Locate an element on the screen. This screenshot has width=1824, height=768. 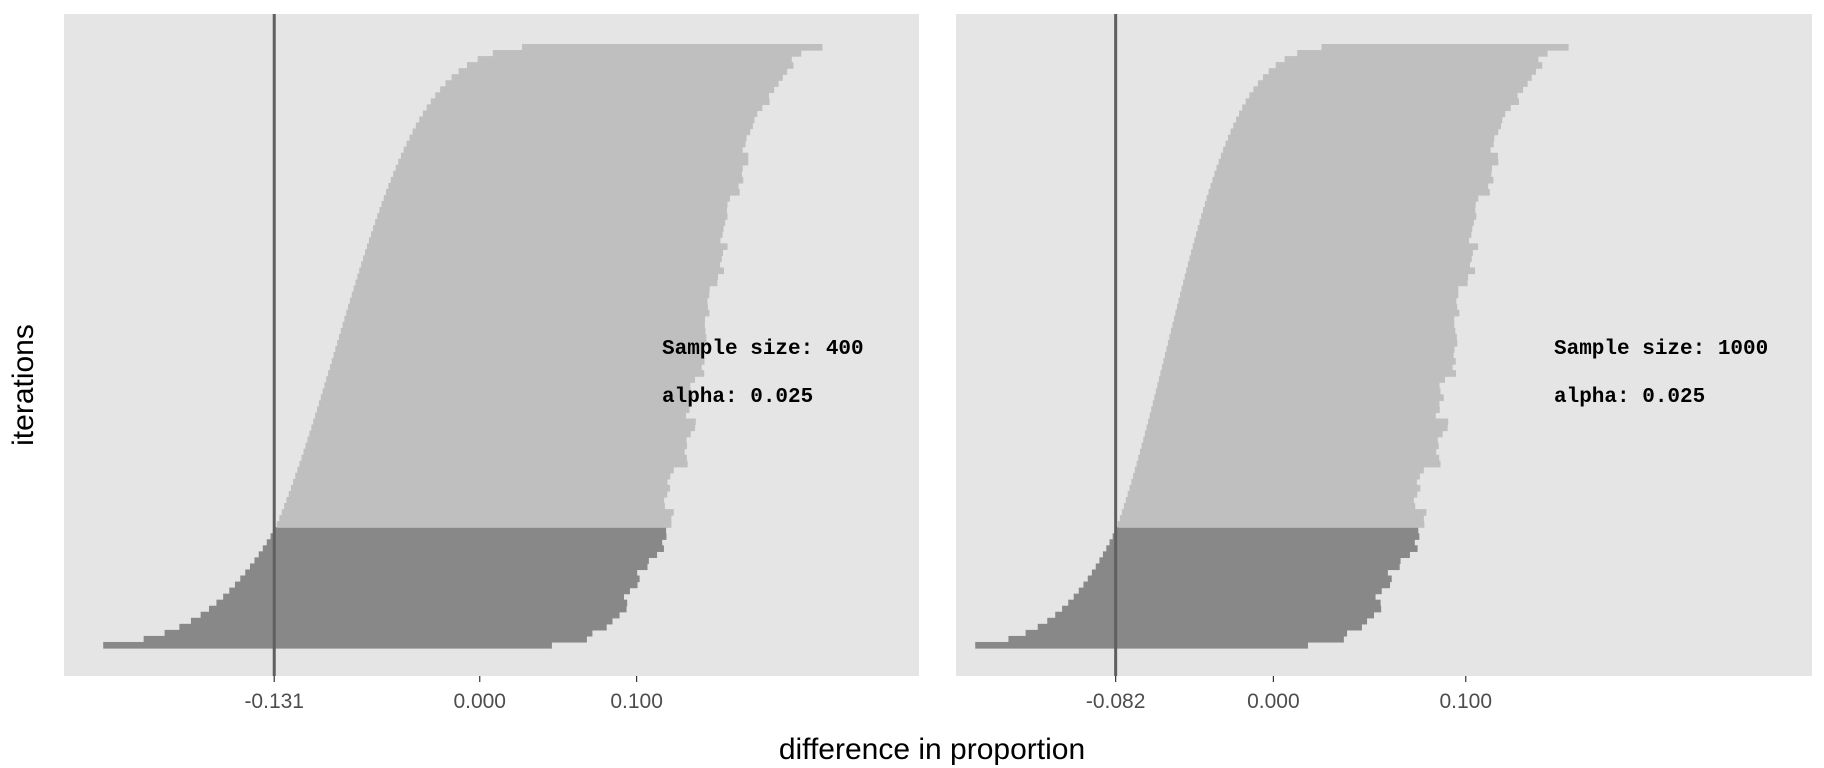
panel-right-x-ticks: -0.082 0.000 0.100 is located at coordinates (1289, 694).